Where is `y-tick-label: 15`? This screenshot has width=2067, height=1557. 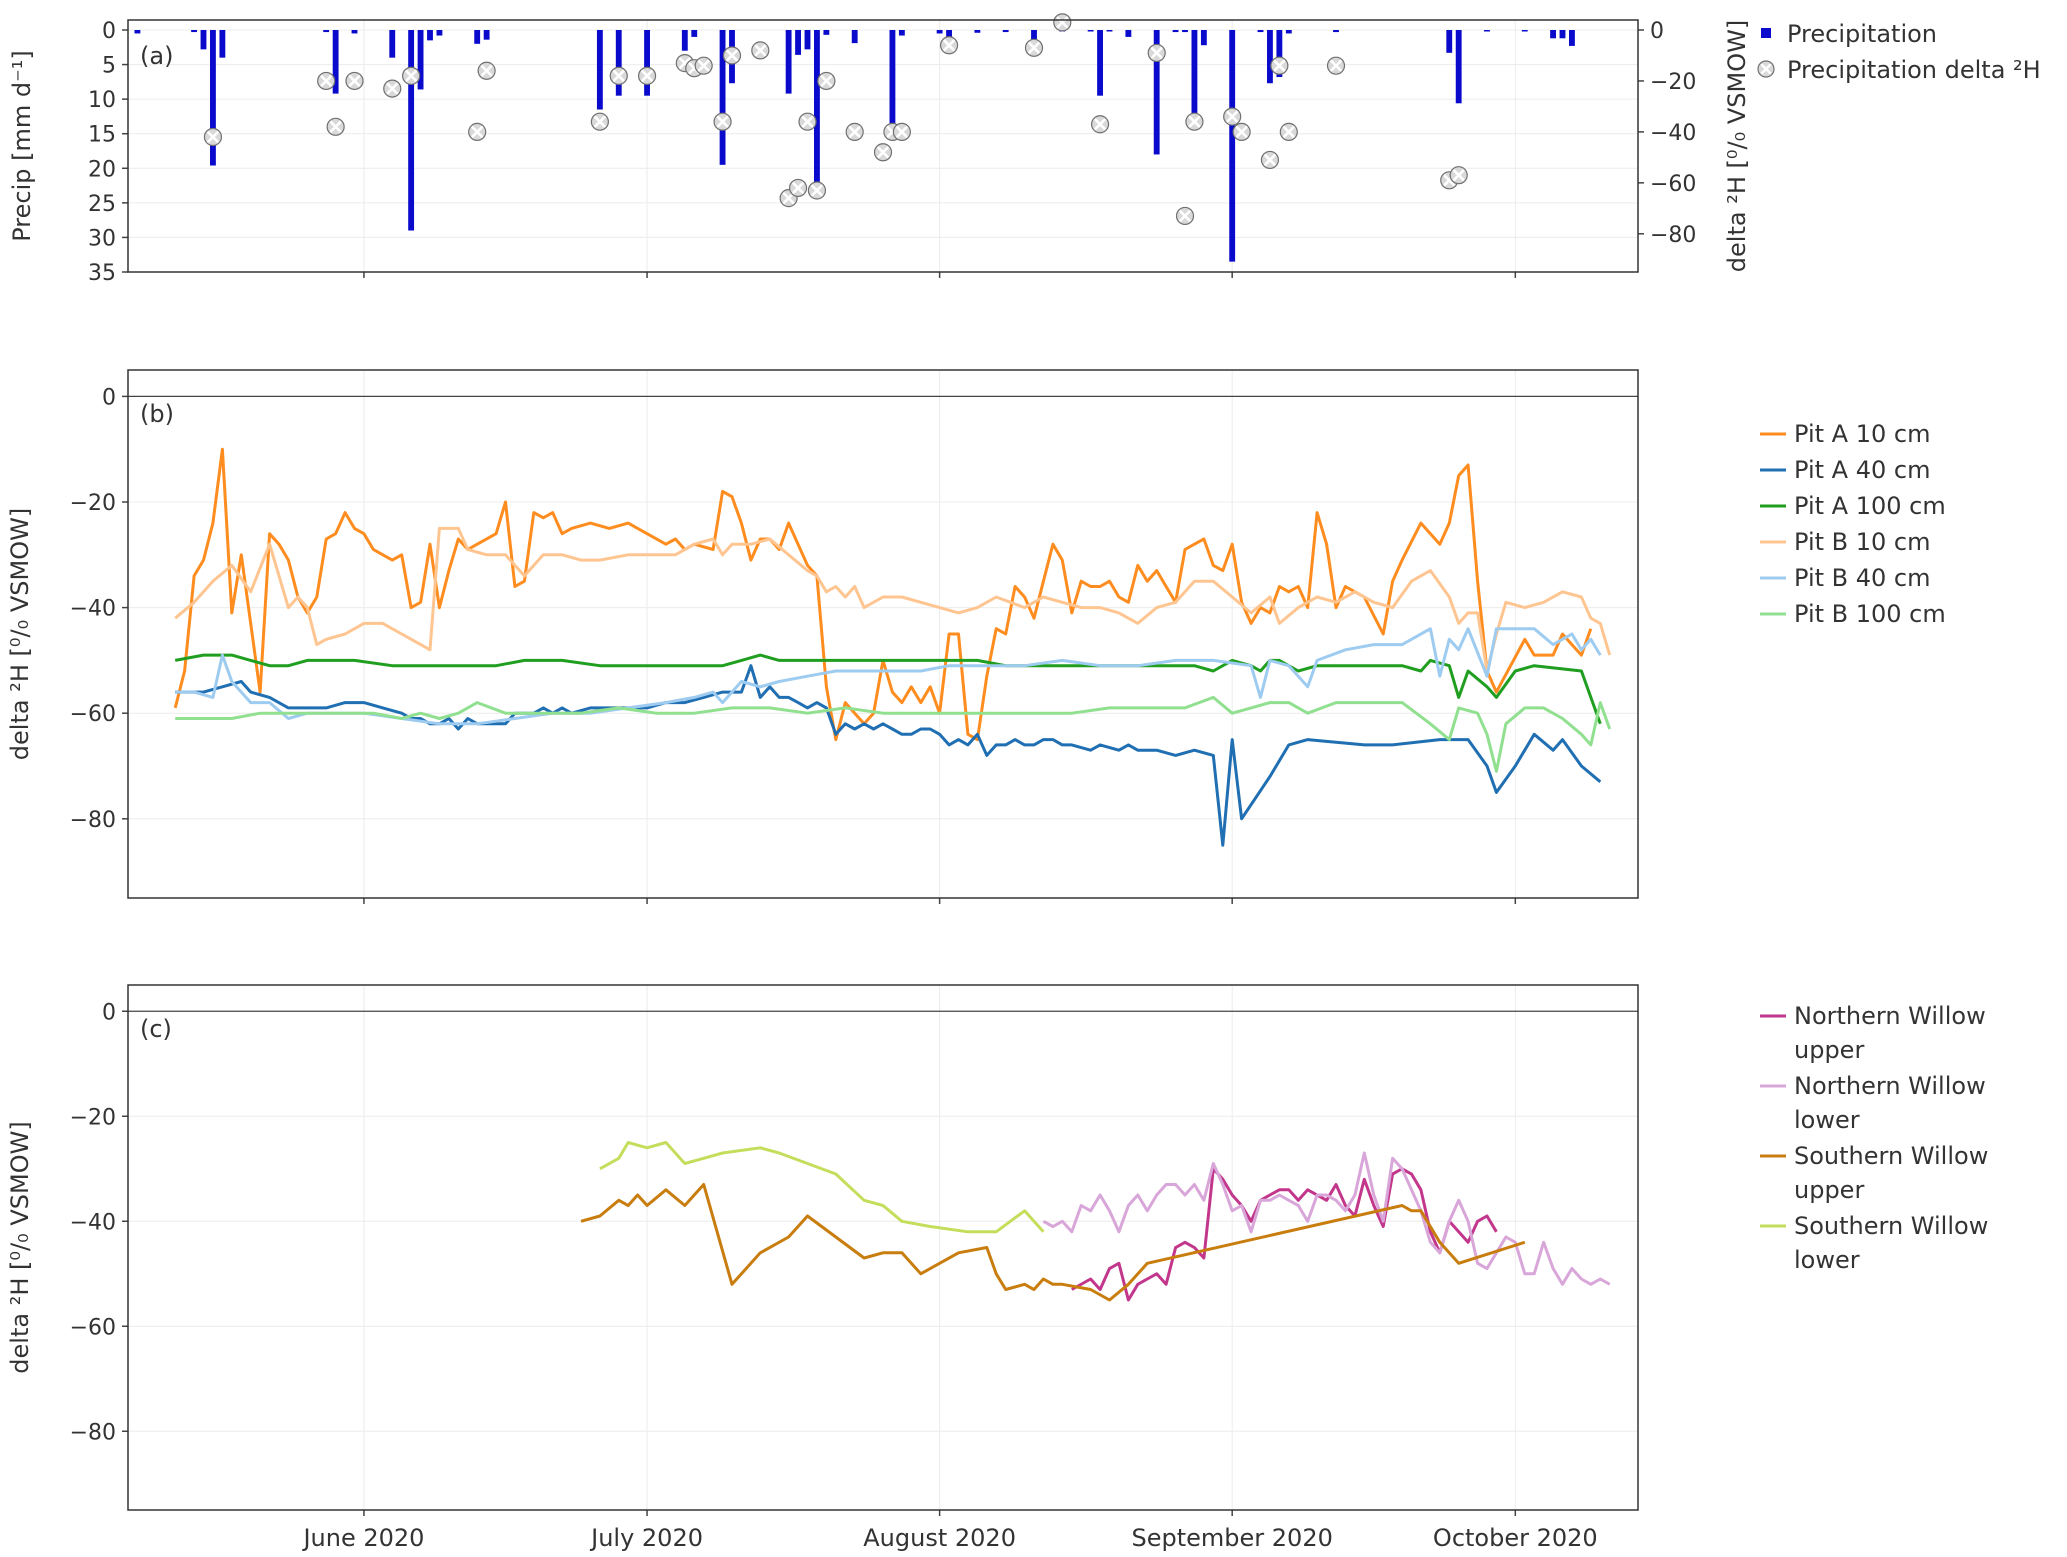 y-tick-label: 15 is located at coordinates (102, 135).